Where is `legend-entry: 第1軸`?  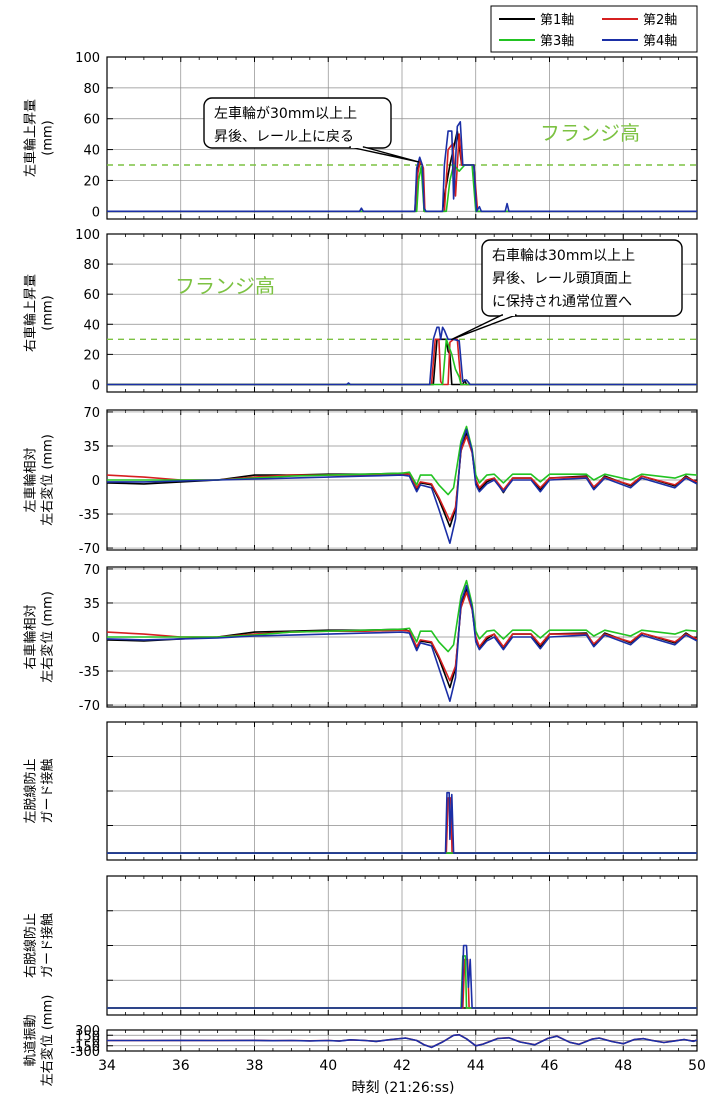 legend-entry: 第1軸 is located at coordinates (536, 20).